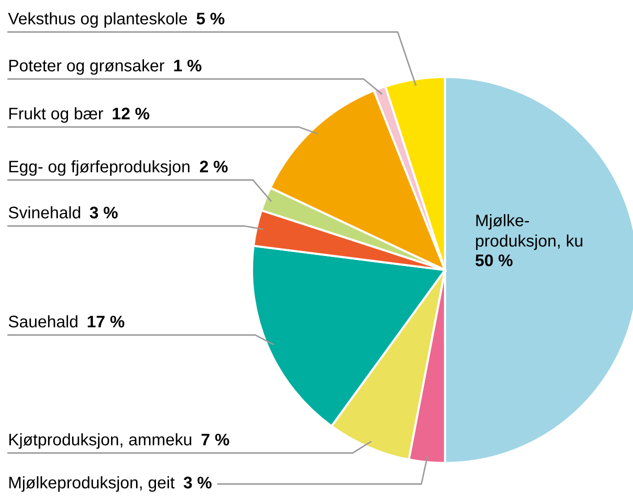 The height and width of the screenshot is (496, 633). What do you see at coordinates (99, 168) in the screenshot?
I see `slice-label: Egg- og fjørfeproduksjon` at bounding box center [99, 168].